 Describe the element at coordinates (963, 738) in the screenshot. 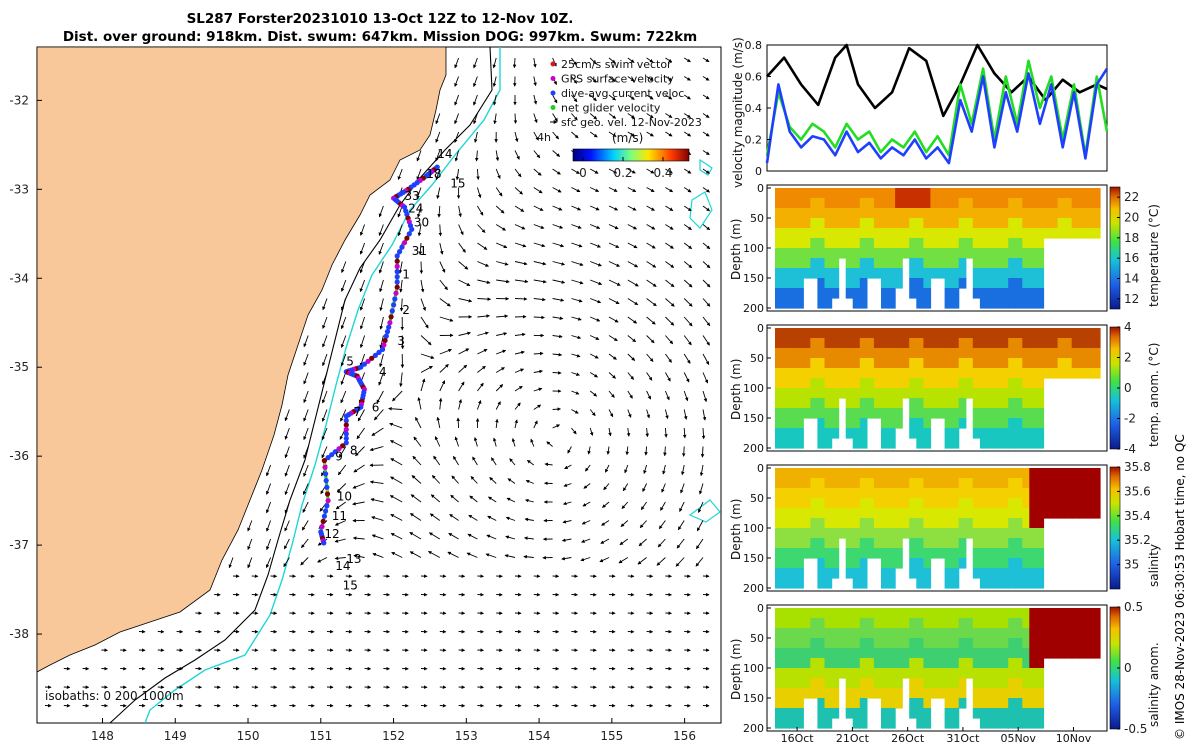

I see `date-tick-label: 31Oct` at that location.